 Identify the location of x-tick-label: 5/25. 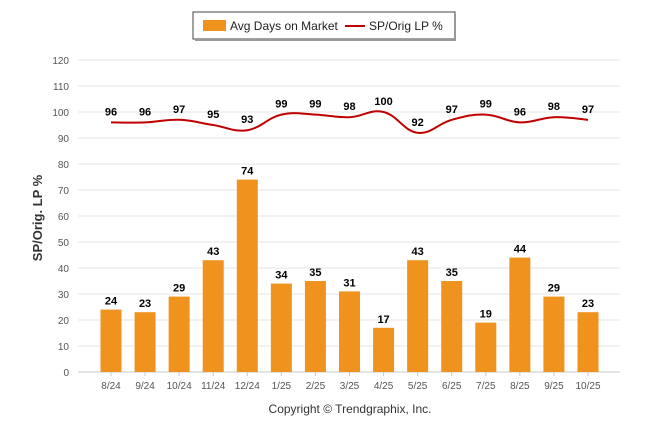
(418, 386).